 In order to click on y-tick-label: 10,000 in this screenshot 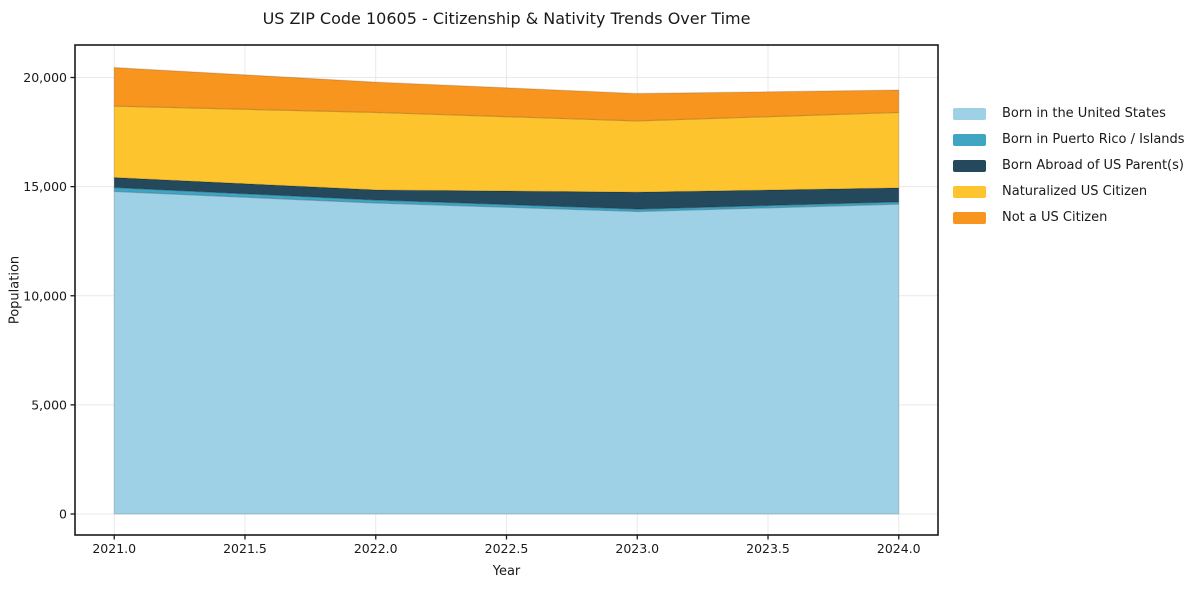, I will do `click(45, 295)`.